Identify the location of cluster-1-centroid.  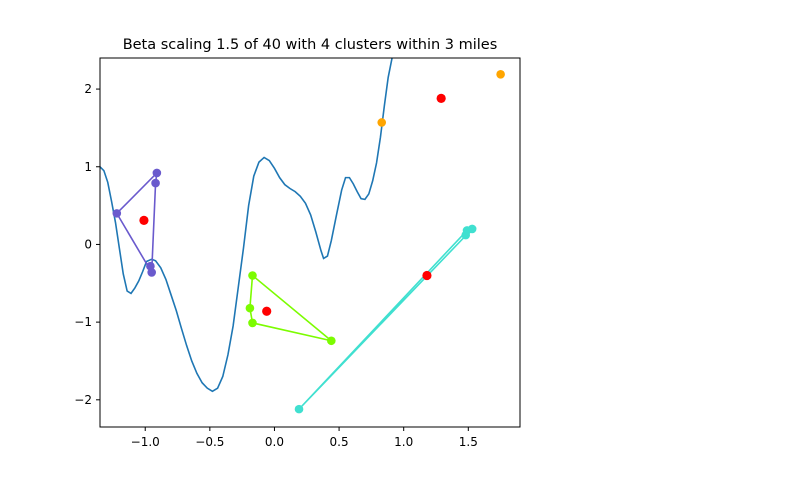
(144, 220).